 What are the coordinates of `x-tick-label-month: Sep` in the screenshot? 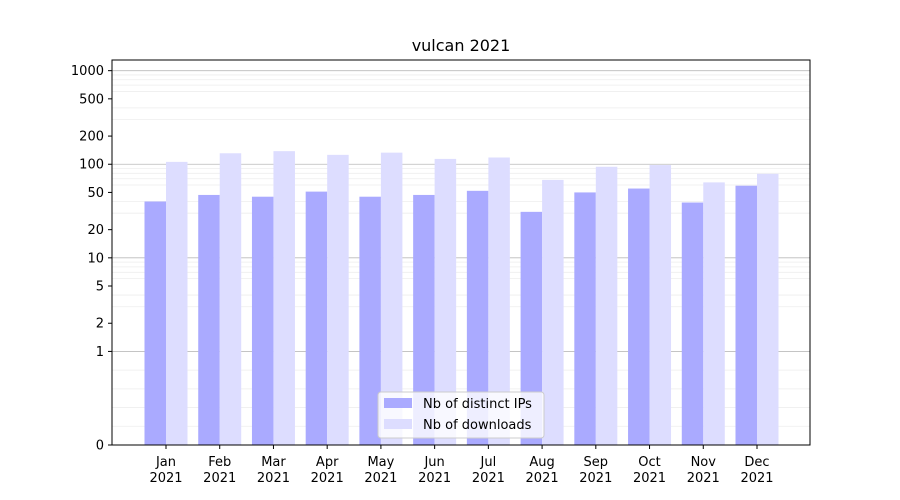 It's located at (596, 462).